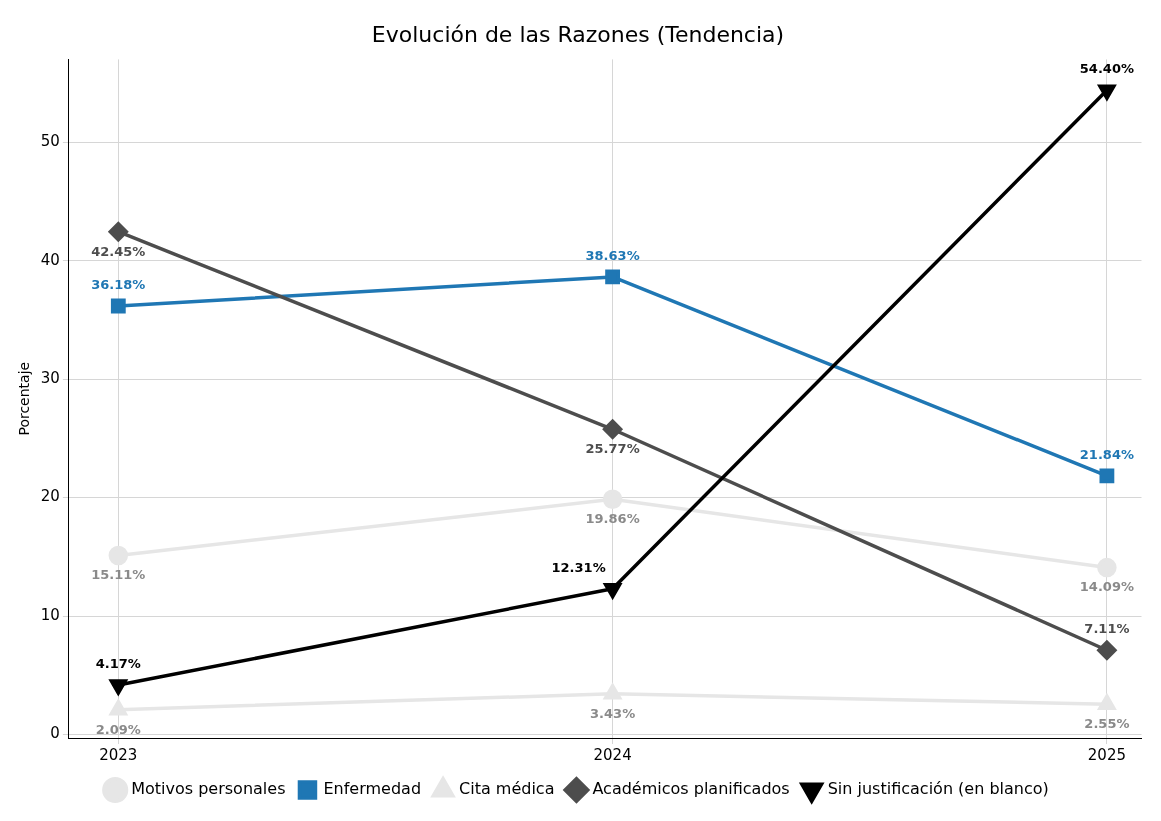 The width and height of the screenshot is (1161, 821). What do you see at coordinates (118, 663) in the screenshot?
I see `data-label: 4.17%` at bounding box center [118, 663].